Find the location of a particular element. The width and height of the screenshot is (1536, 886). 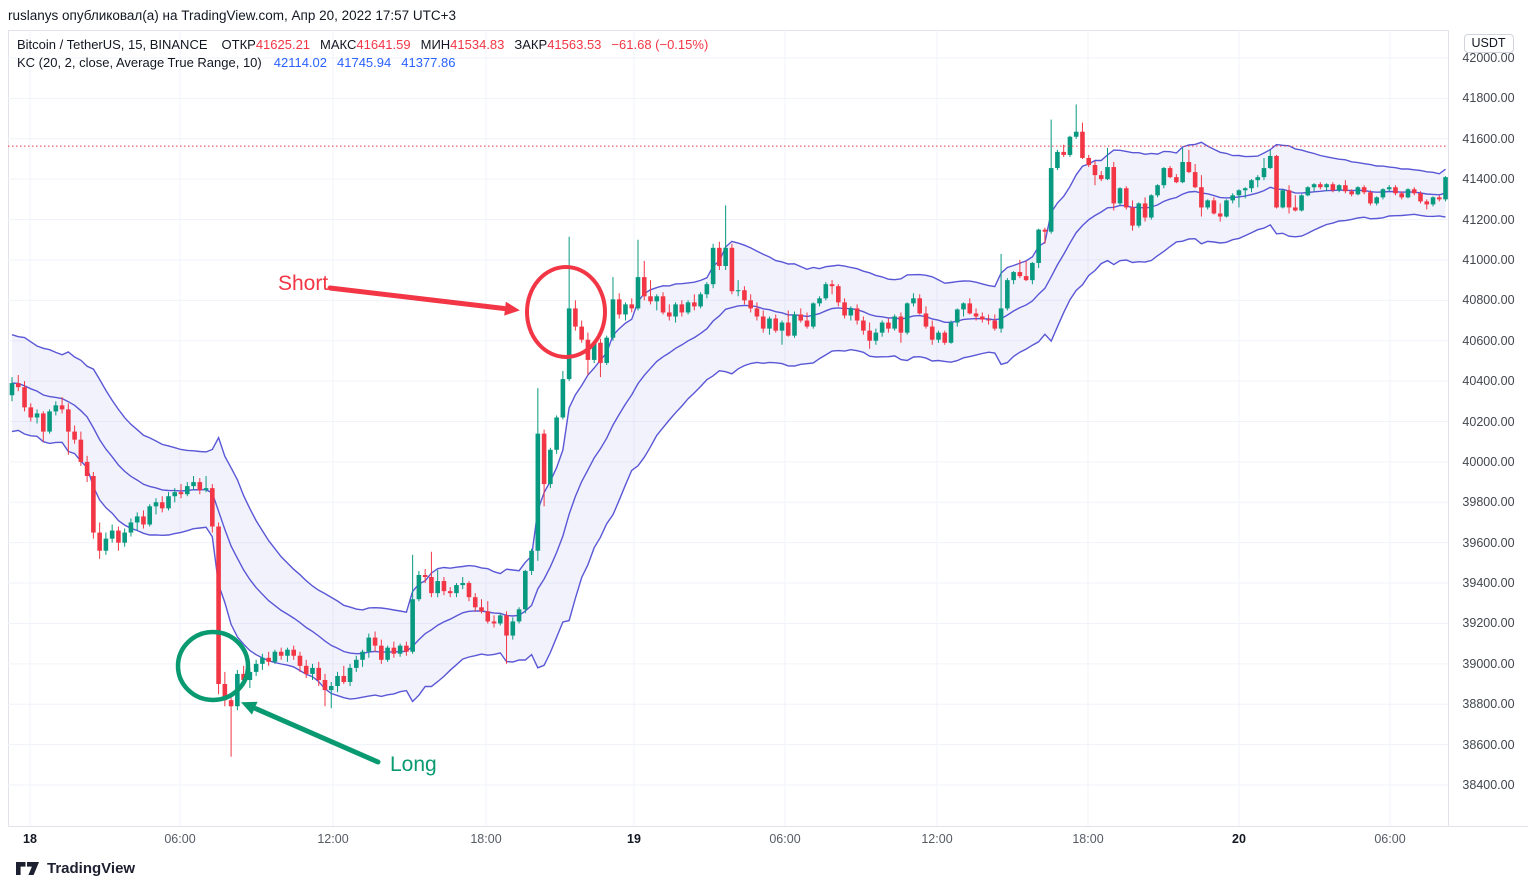

price-axis-label: 41800.00 is located at coordinates (1488, 98).